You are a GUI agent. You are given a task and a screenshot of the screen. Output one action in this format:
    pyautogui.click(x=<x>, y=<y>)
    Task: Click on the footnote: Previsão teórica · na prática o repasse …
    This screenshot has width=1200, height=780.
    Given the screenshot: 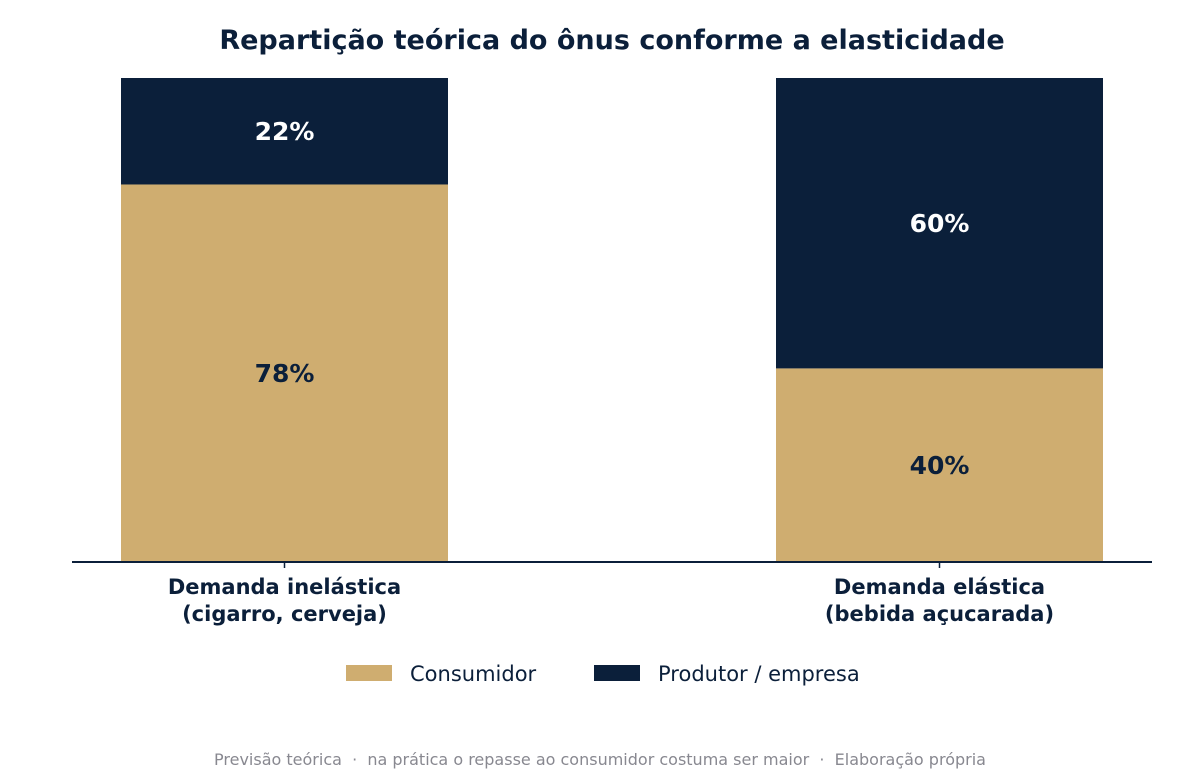 What is the action you would take?
    pyautogui.click(x=600, y=759)
    